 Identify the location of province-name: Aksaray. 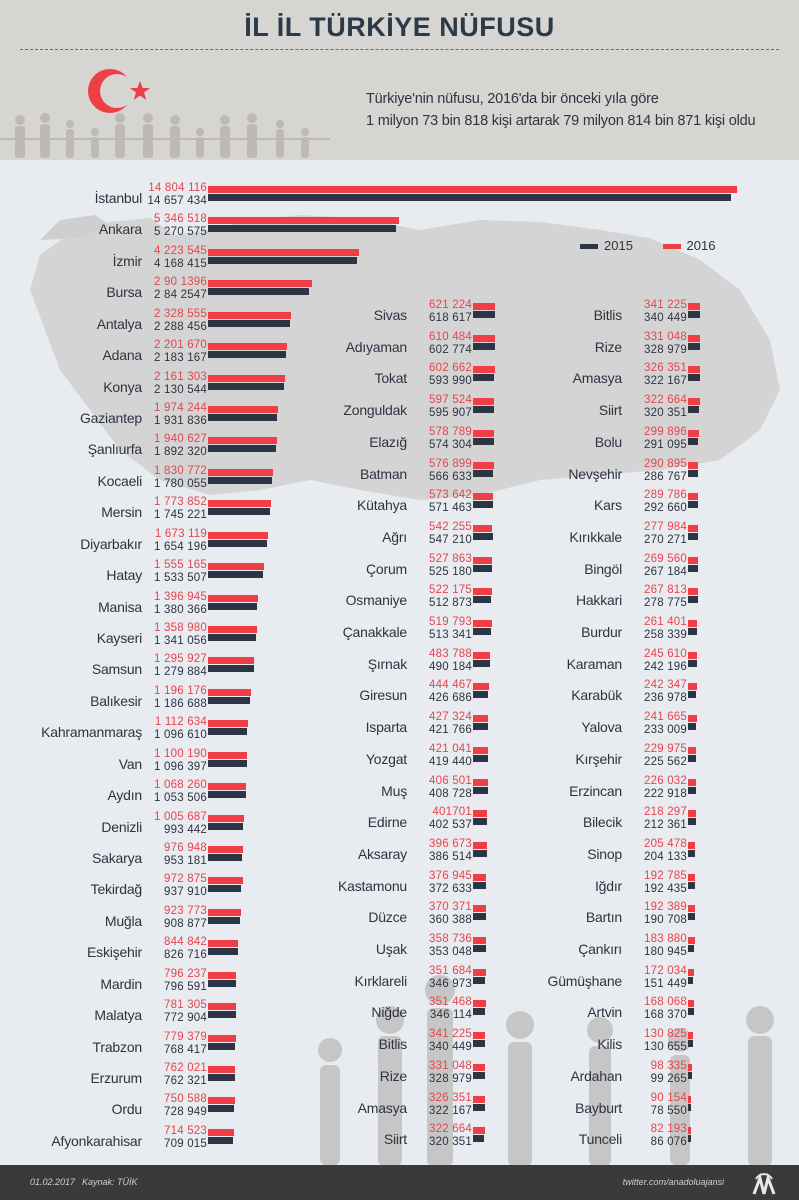
(382, 853).